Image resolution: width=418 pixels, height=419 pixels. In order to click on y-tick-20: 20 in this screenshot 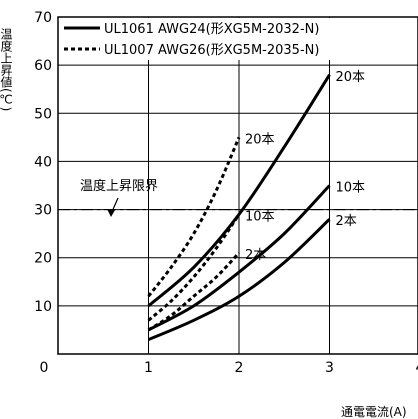, I will do `click(43, 259)`.